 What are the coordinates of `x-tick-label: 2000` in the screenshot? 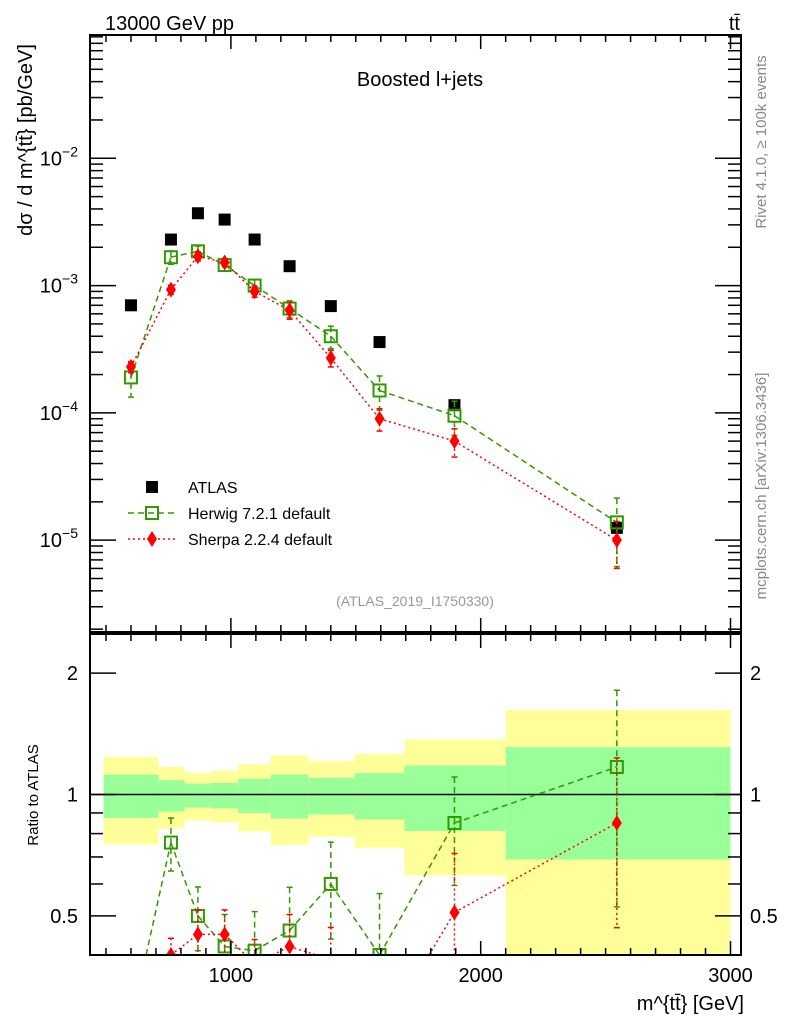 It's located at (480, 976).